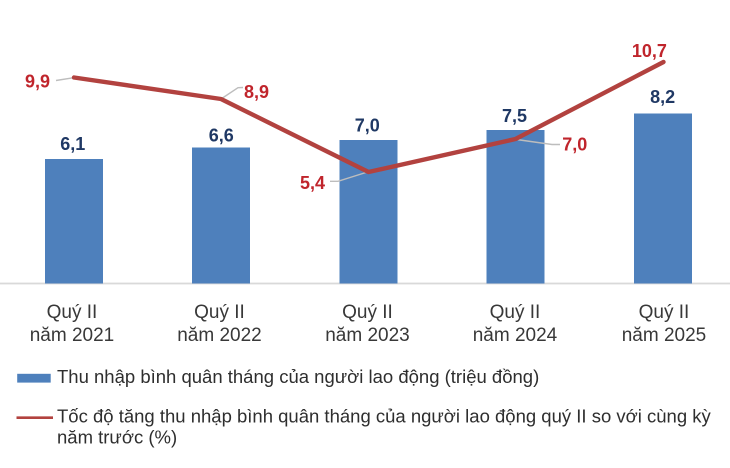 The width and height of the screenshot is (730, 468). I want to click on svg-text: năm trước (%), so click(117, 437).